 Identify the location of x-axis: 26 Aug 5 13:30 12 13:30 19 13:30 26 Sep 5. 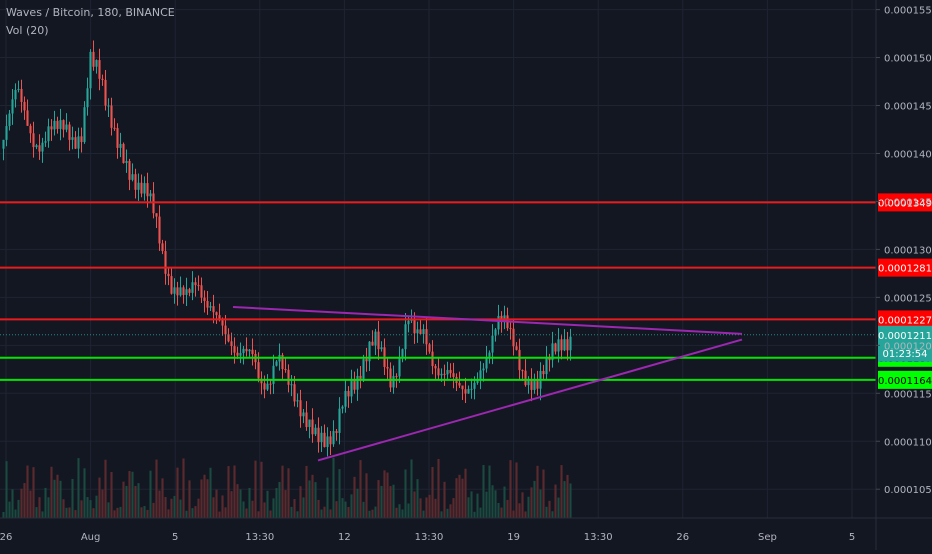
(466, 530).